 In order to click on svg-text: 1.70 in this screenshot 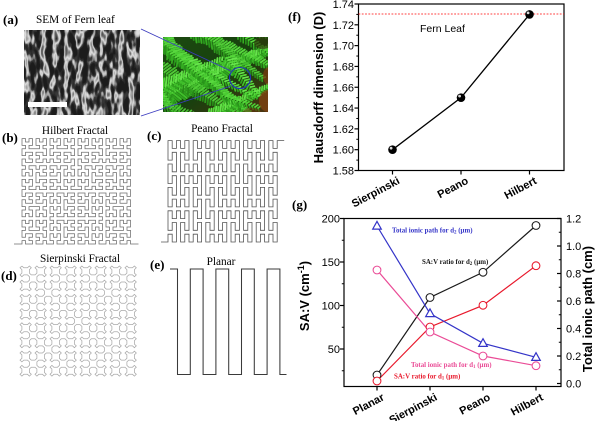, I will do `click(343, 47)`.